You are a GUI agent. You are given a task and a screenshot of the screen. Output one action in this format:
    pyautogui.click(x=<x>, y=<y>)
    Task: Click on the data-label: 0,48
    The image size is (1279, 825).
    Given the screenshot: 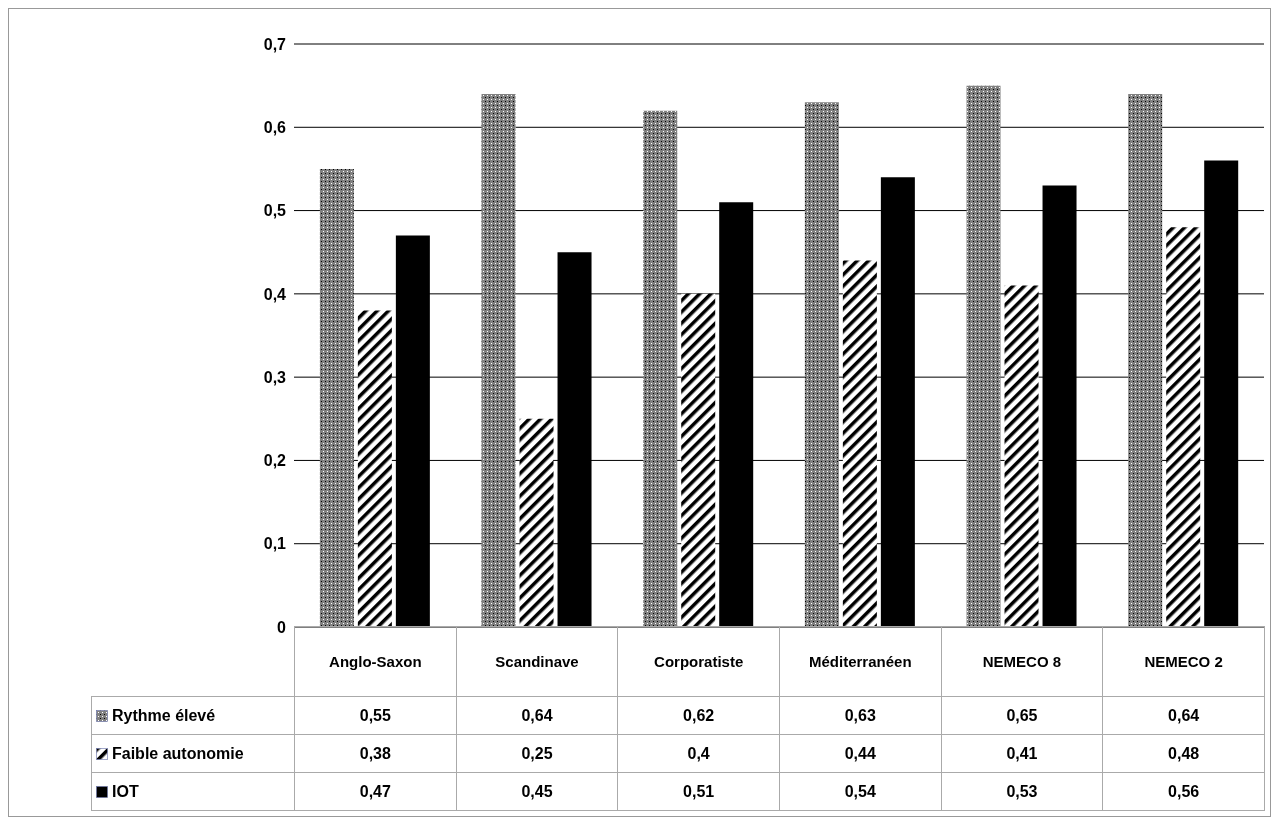 What is the action you would take?
    pyautogui.click(x=1183, y=753)
    